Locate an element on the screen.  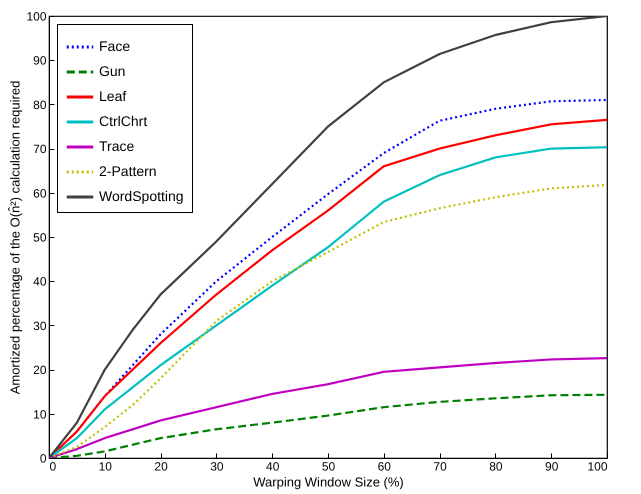
y-tick-label: 30 is located at coordinates (40, 325).